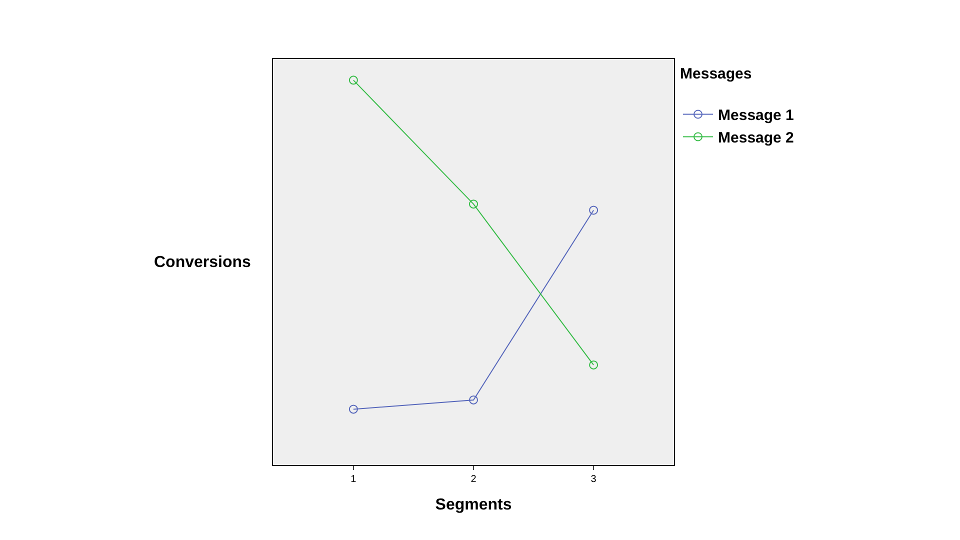 The width and height of the screenshot is (960, 540). Describe the element at coordinates (473, 505) in the screenshot. I see `x-axis-title: Segments` at that location.